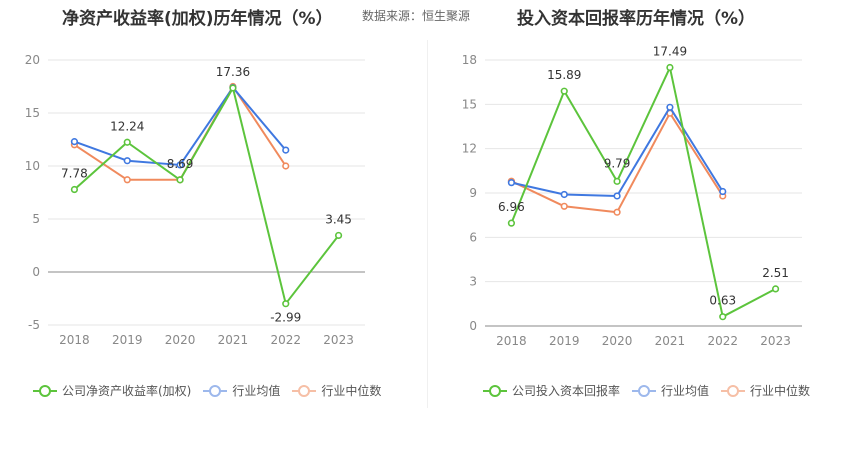 The height and width of the screenshot is (458, 850). I want to click on panel-divider, so click(427, 224).